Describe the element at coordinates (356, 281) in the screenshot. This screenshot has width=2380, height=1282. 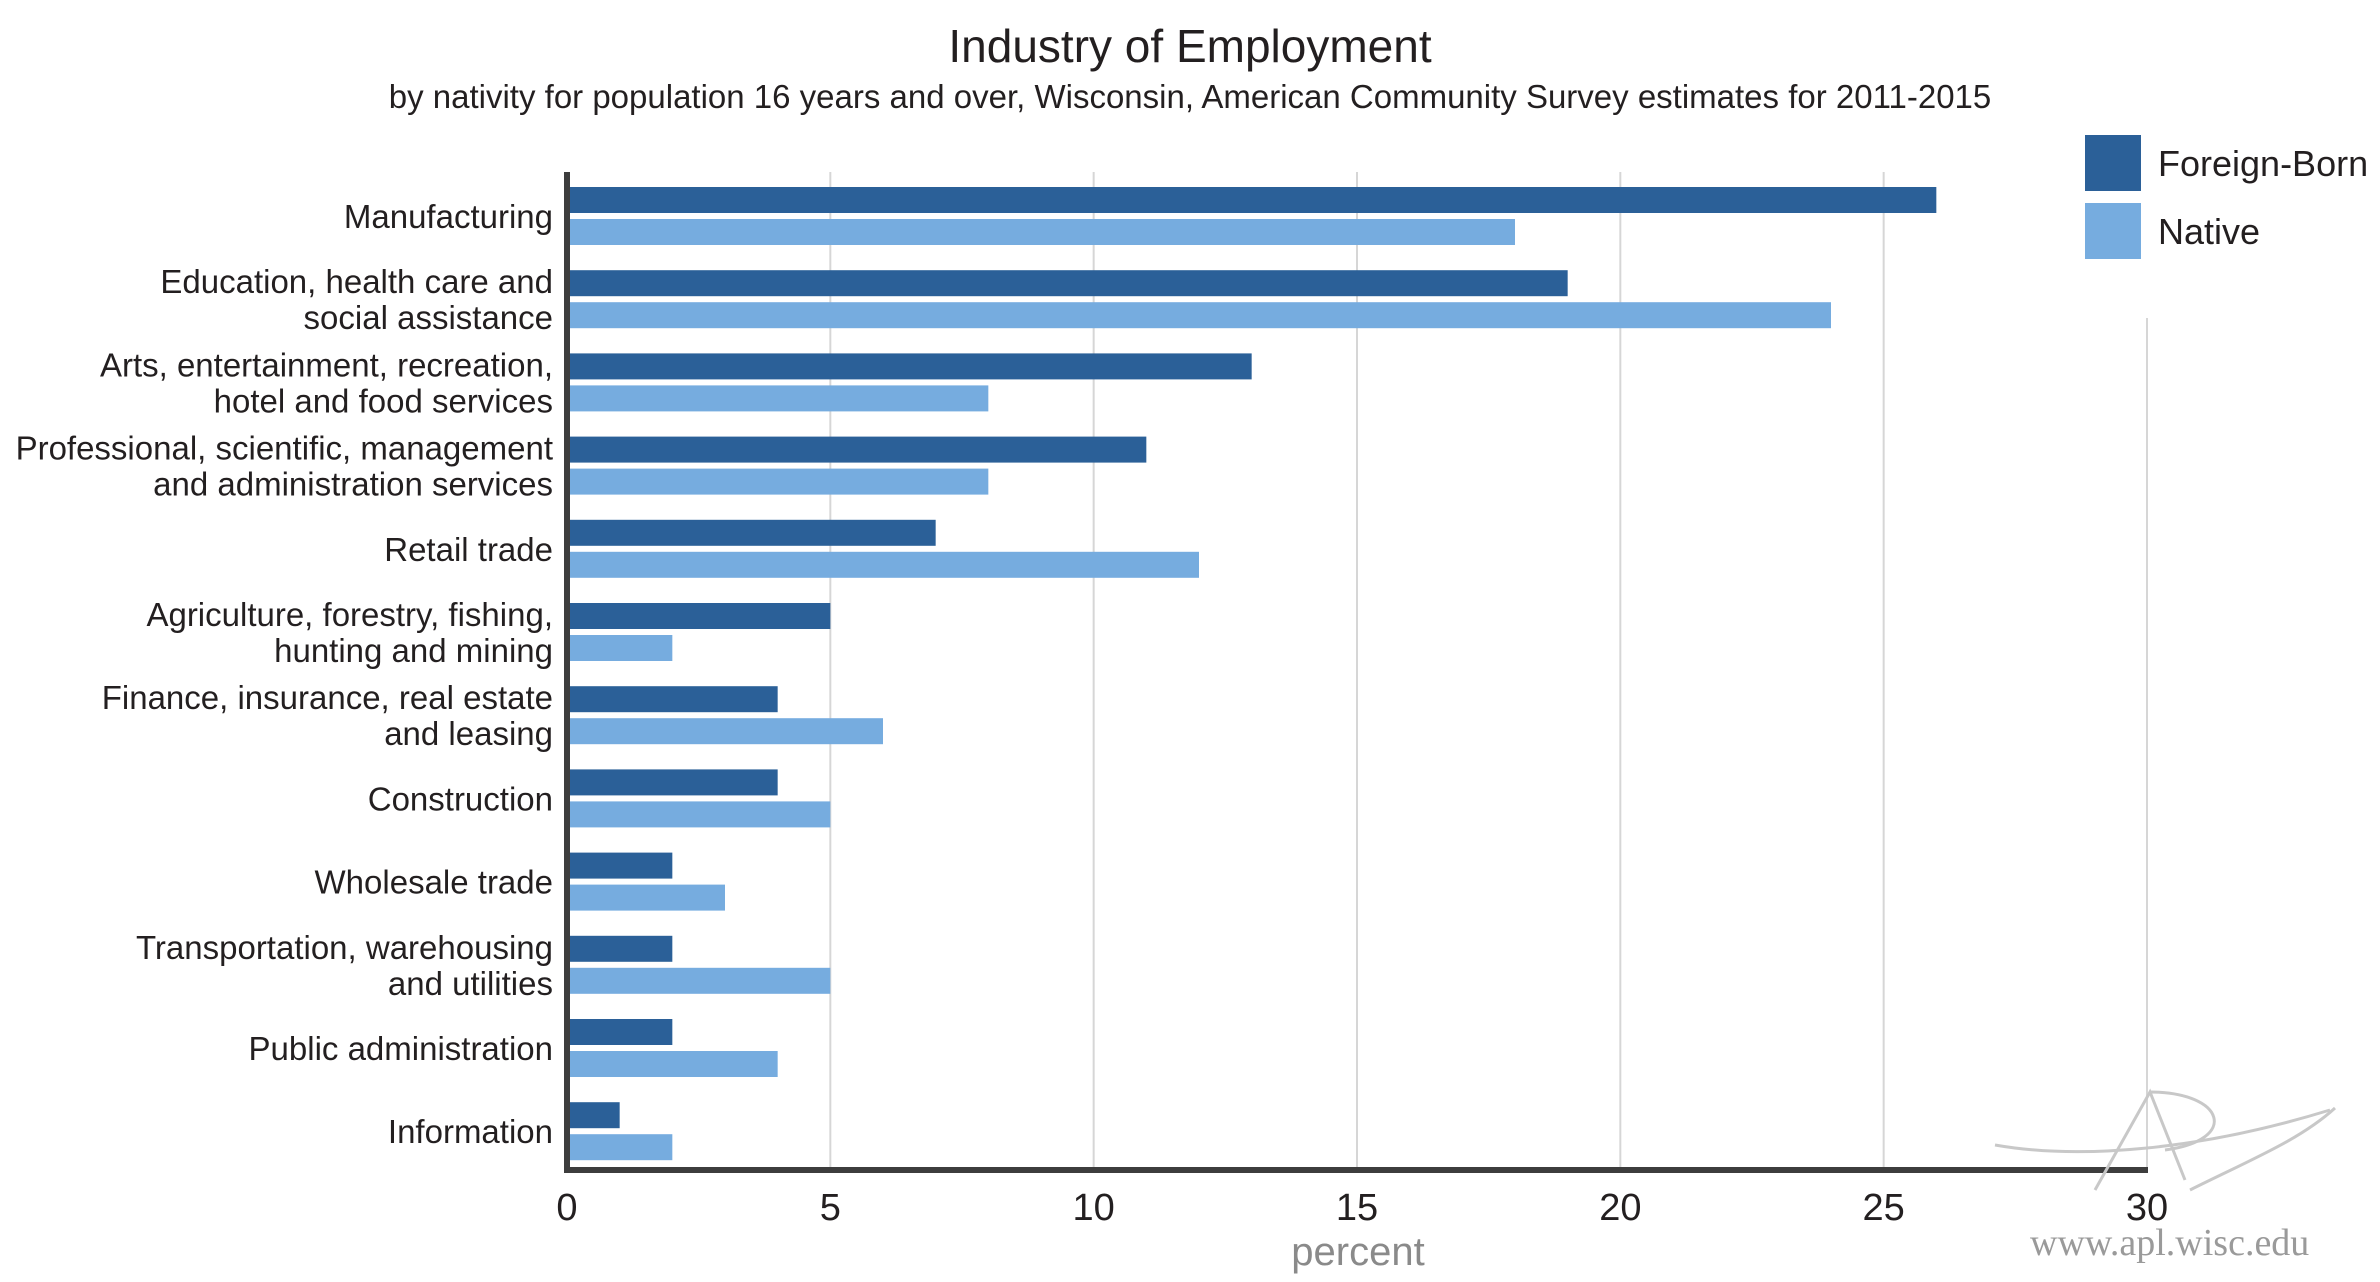
I see `category-label: Education, health care and` at that location.